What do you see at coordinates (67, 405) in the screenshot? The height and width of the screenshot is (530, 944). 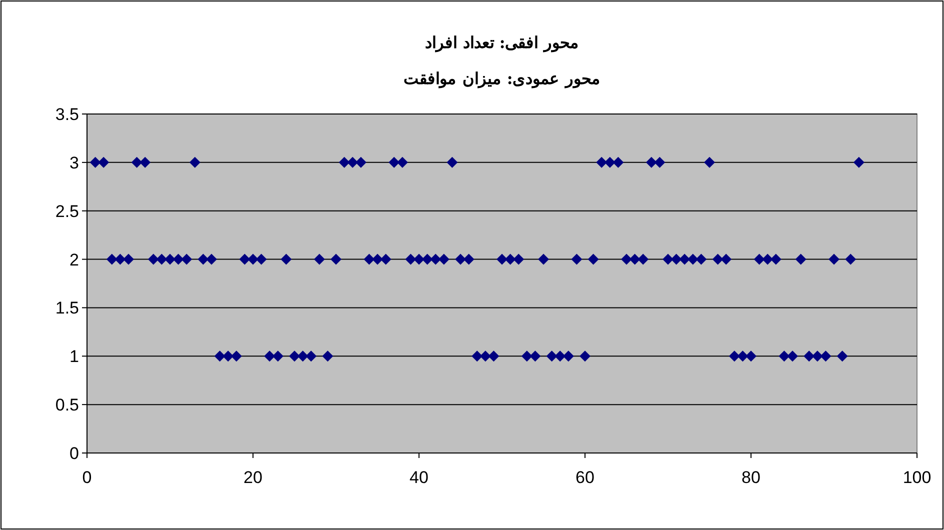 I see `y-tick-label: 0.5` at bounding box center [67, 405].